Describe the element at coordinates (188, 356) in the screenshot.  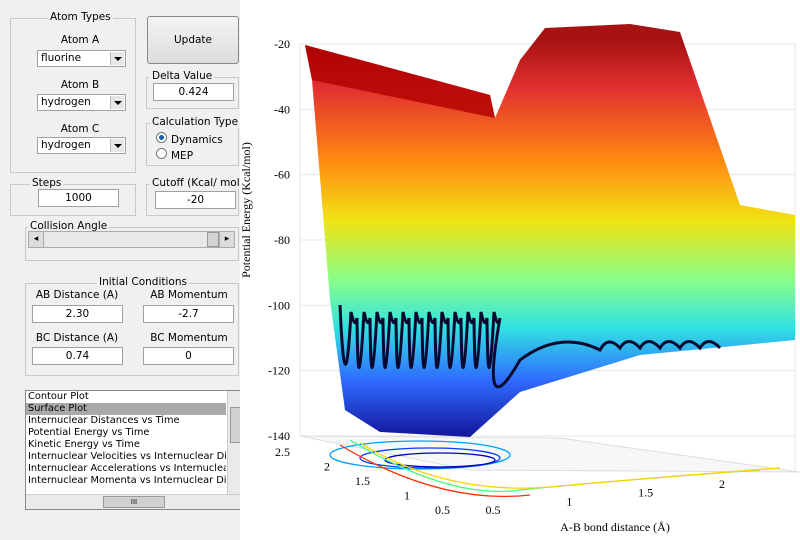
I see `text-input: 0` at that location.